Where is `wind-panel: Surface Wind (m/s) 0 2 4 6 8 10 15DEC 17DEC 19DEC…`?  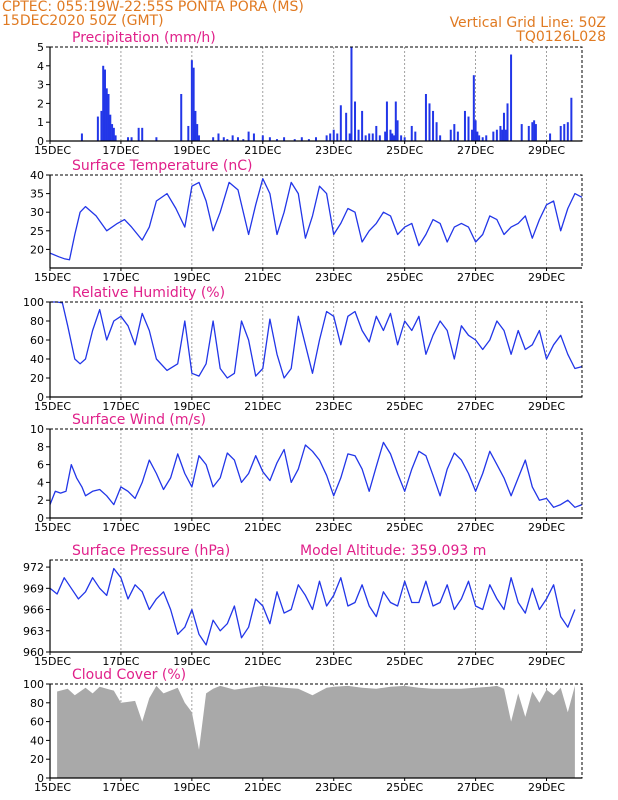 wind-panel: Surface Wind (m/s) 0 2 4 6 8 10 15DEC 17DEC 19DEC… is located at coordinates (306, 473).